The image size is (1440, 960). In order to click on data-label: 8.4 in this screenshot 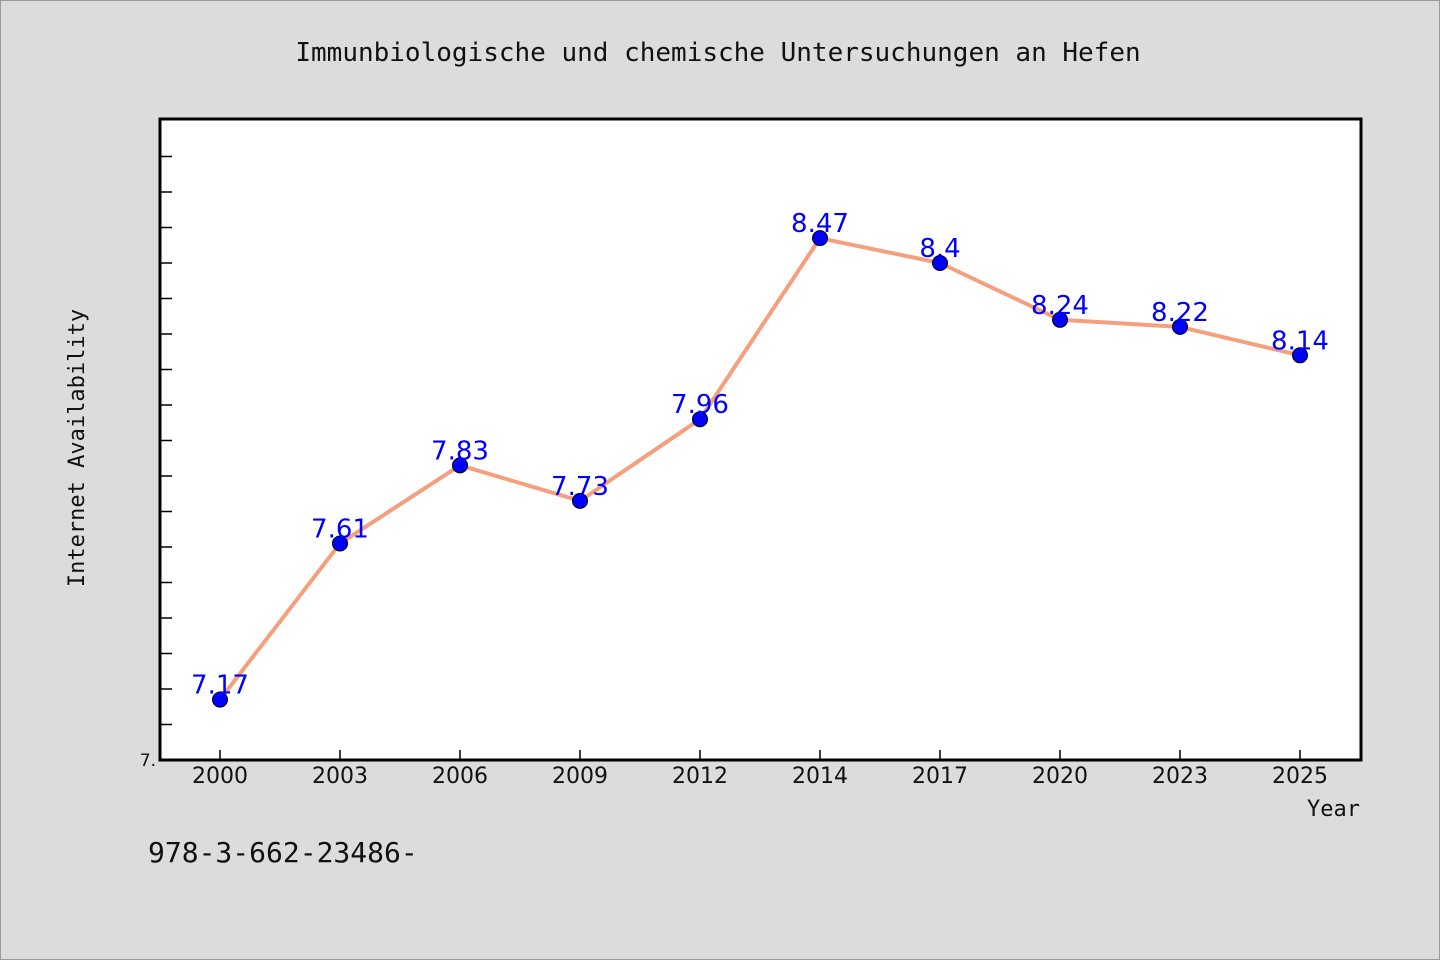, I will do `click(939, 249)`.